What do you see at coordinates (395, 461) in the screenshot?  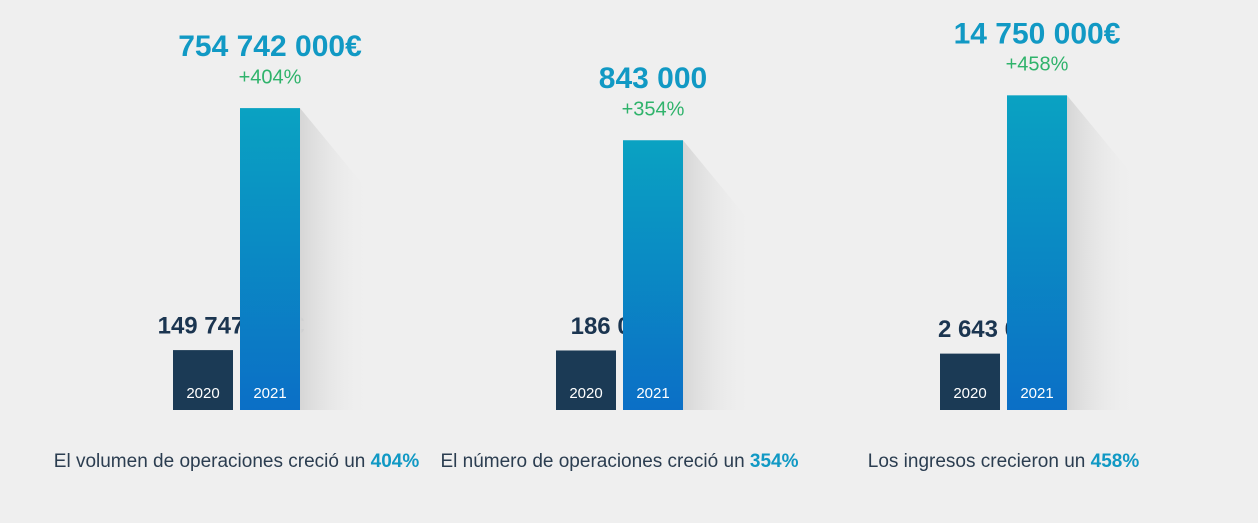 I see `caption-highlight: 404%` at bounding box center [395, 461].